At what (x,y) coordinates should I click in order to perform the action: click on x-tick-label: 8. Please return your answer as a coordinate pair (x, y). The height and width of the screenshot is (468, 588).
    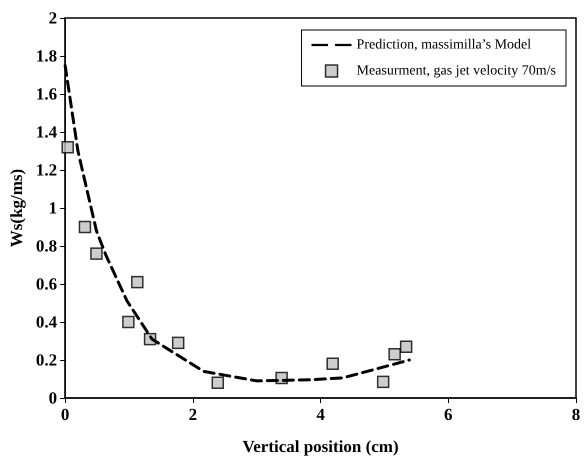
    Looking at the image, I should click on (576, 414).